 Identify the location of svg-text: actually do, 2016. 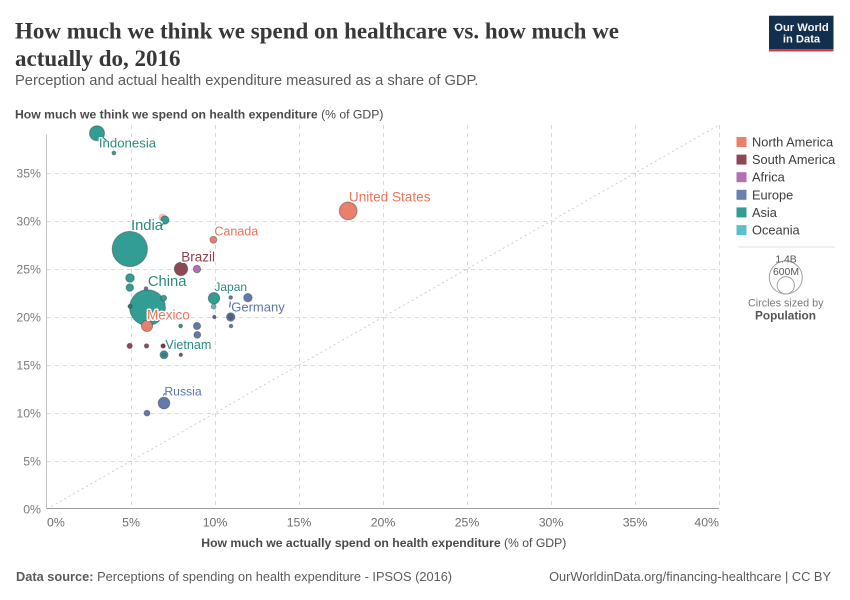
(97, 58).